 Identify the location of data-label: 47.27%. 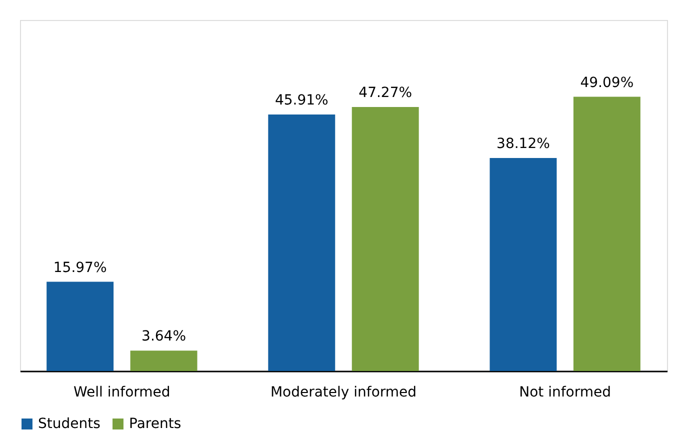
(385, 92).